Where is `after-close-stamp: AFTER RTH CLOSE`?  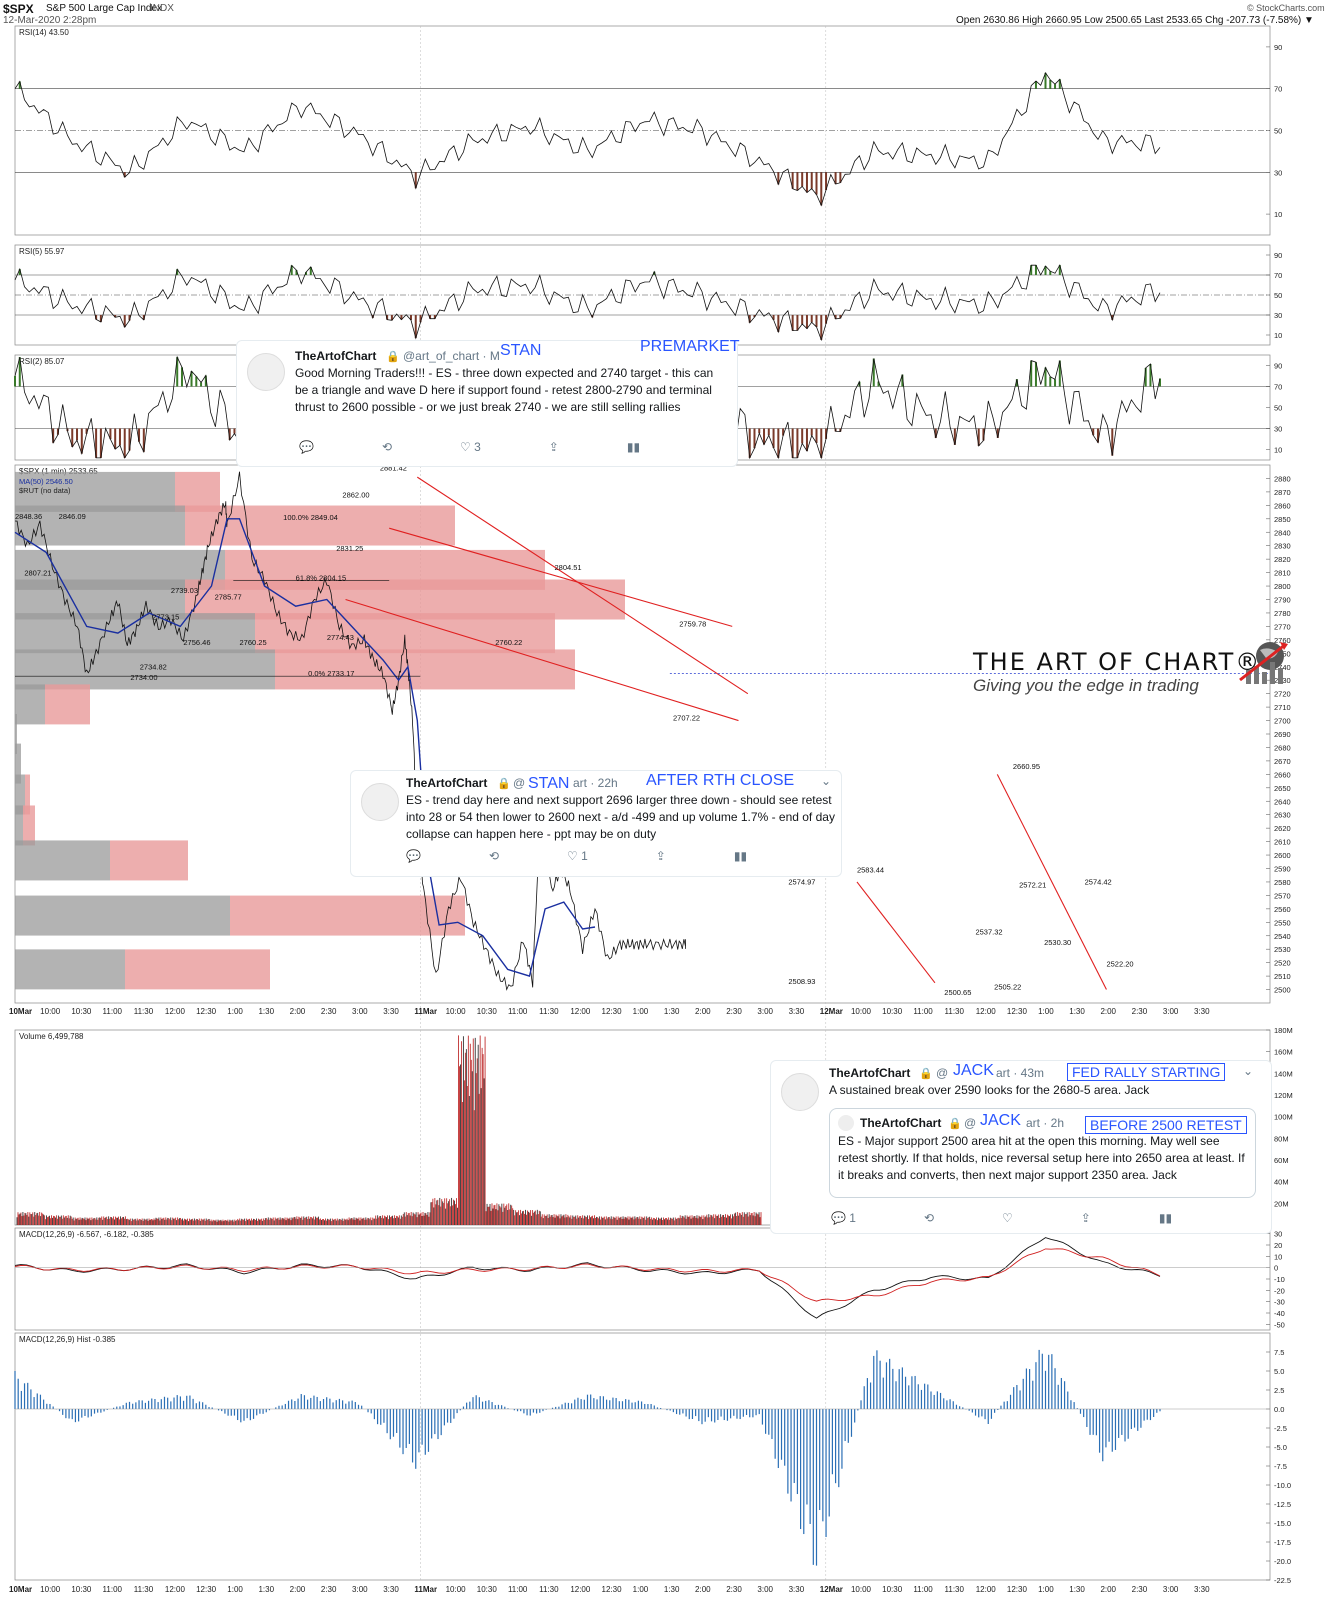 after-close-stamp: AFTER RTH CLOSE is located at coordinates (720, 780).